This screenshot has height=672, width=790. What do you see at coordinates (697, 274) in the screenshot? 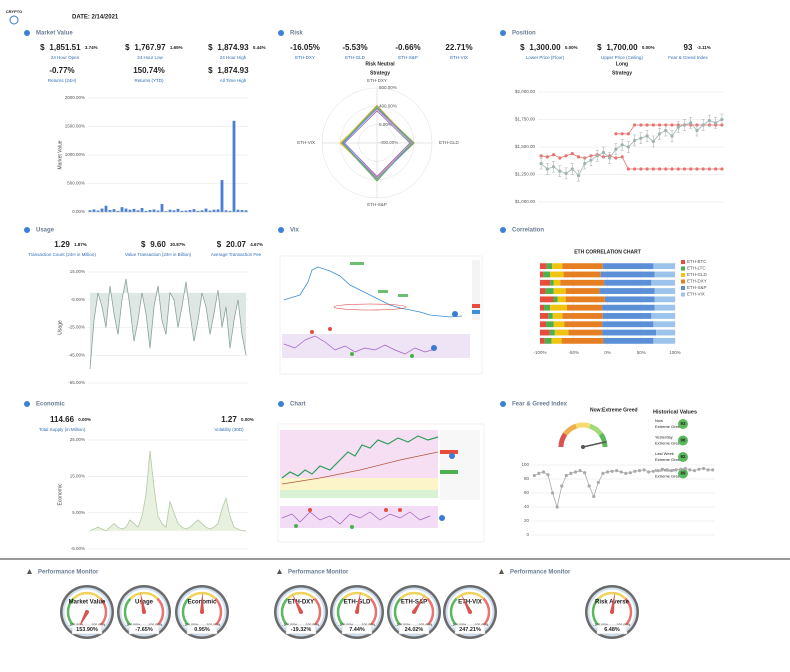
I see `legend-label: ETH-GLD` at bounding box center [697, 274].